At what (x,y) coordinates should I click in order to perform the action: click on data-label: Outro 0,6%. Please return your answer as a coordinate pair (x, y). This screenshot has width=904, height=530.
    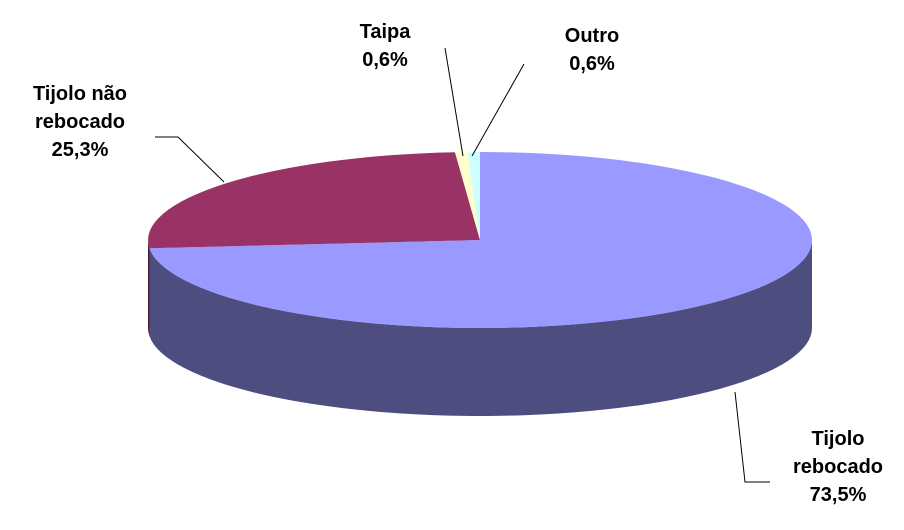
    Looking at the image, I should click on (592, 50).